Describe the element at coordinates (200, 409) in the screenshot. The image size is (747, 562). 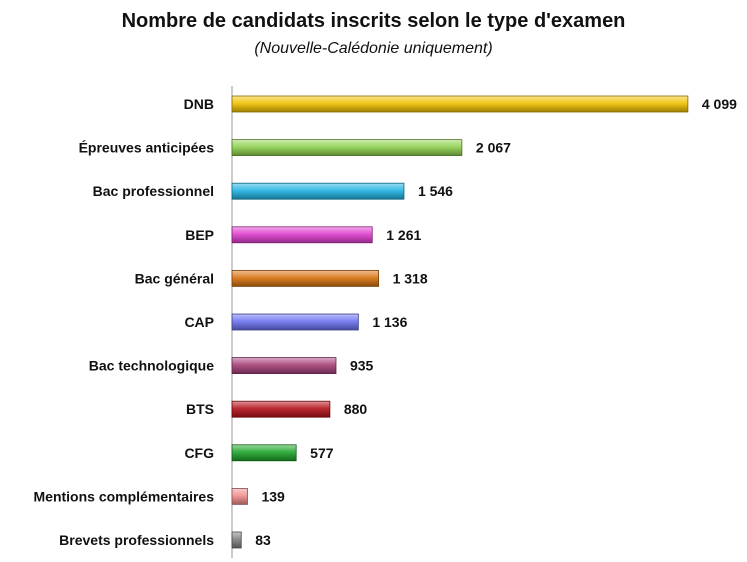
I see `category-label: BTS` at that location.